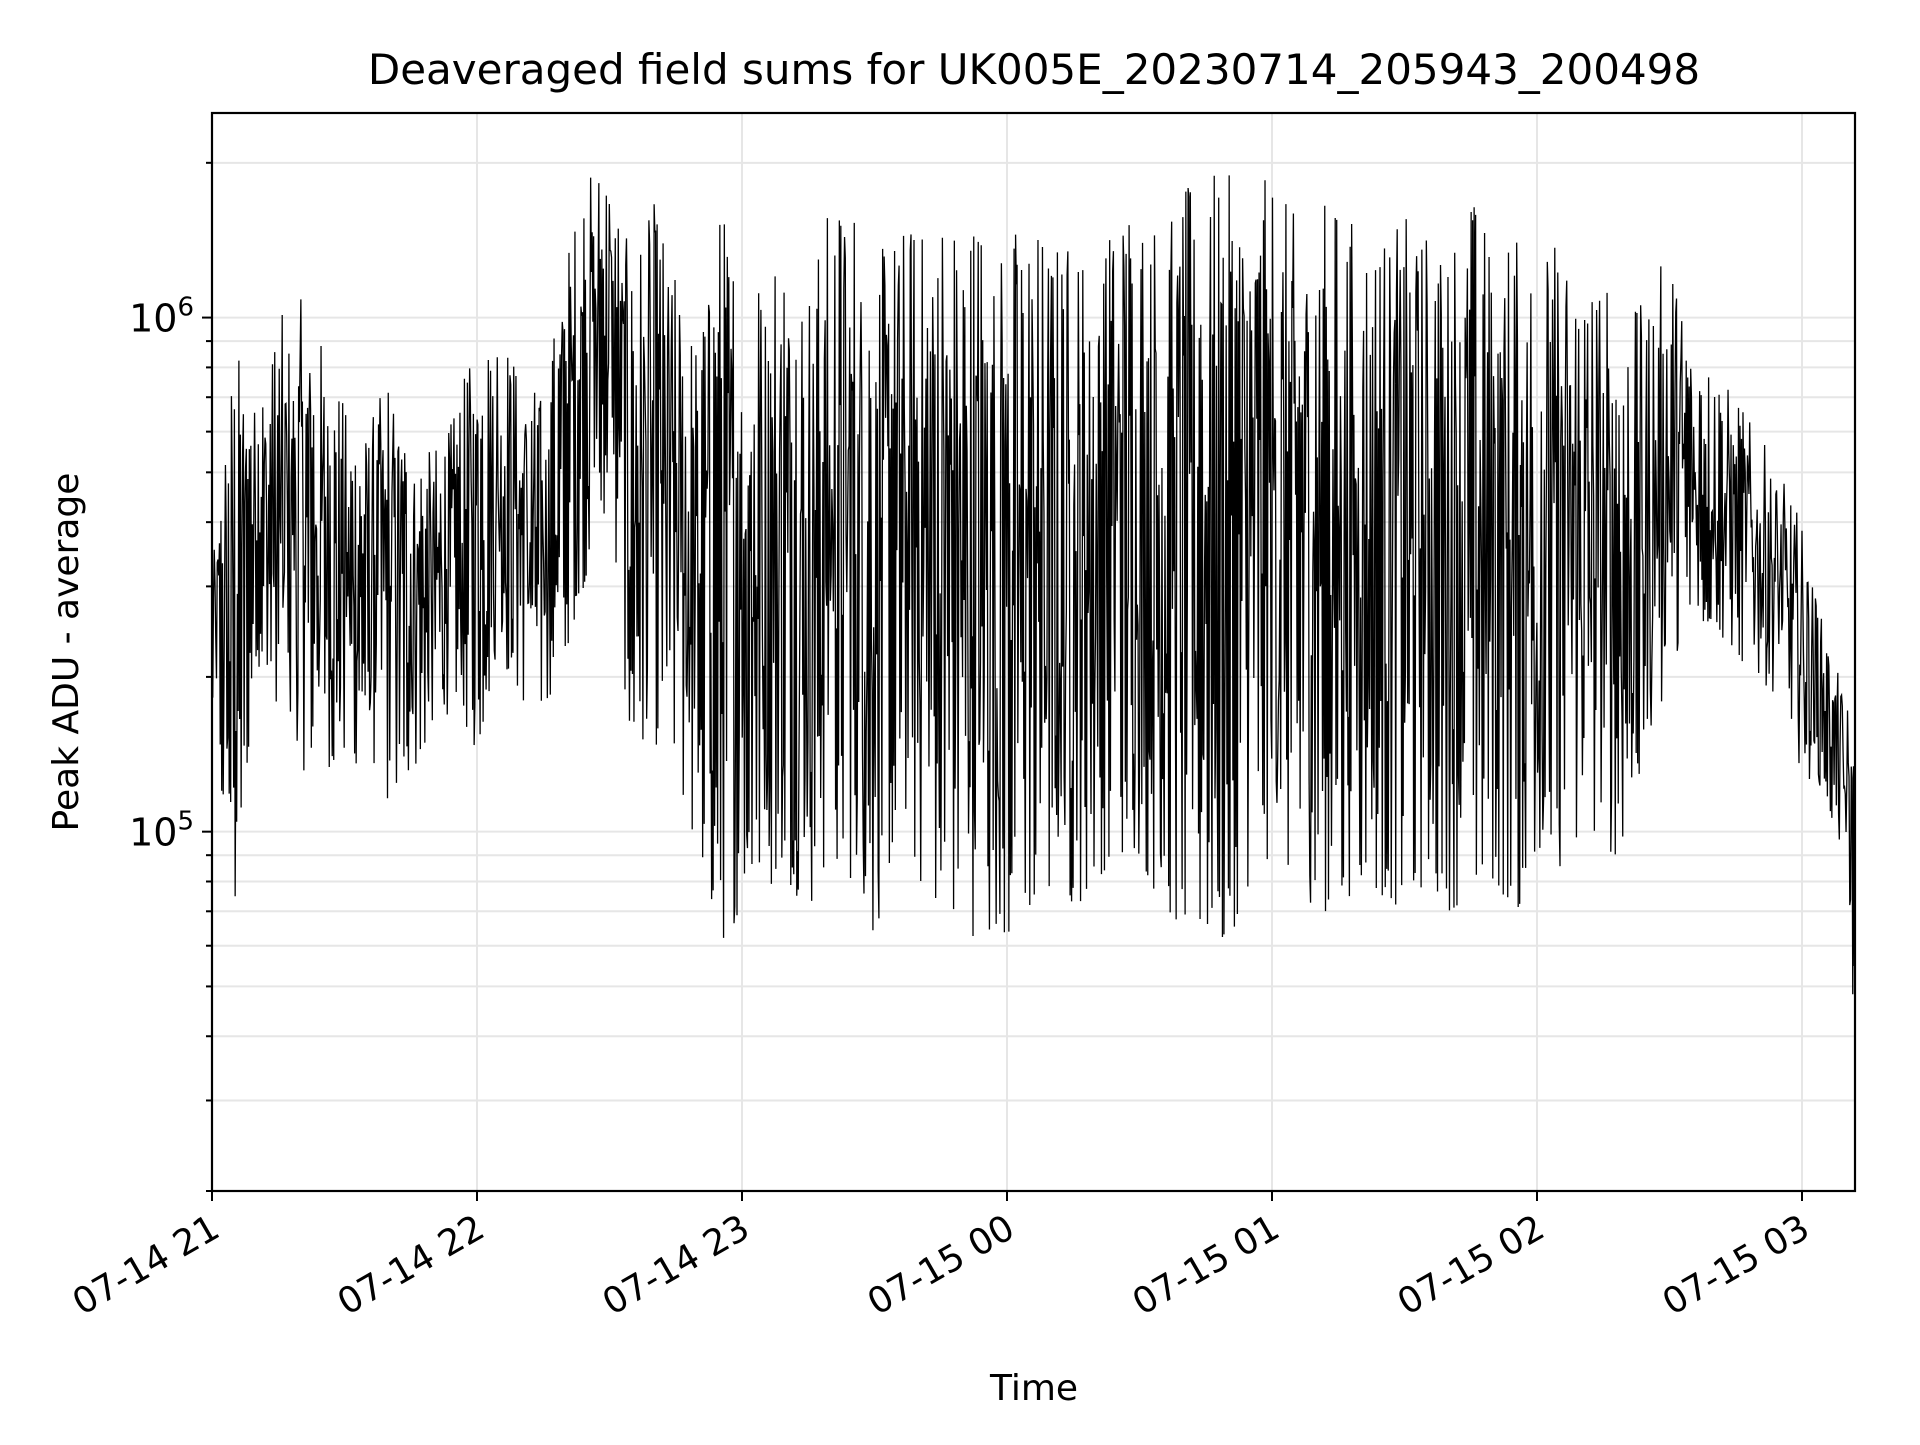 The height and width of the screenshot is (1445, 1920). I want to click on y-tick-label: 106, so click(161, 317).